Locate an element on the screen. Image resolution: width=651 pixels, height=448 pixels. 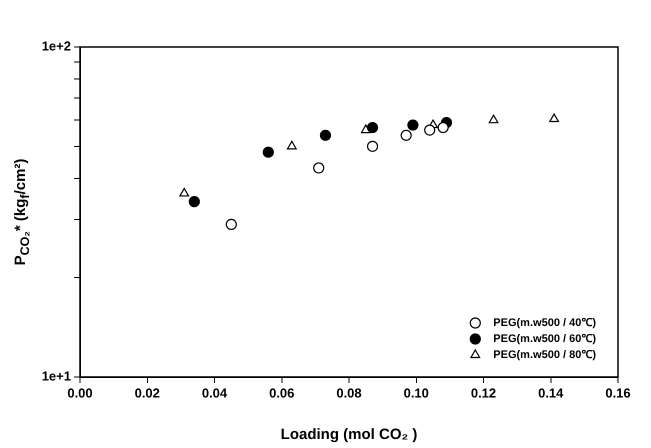
x-tick-label: 0.12 is located at coordinates (483, 392).